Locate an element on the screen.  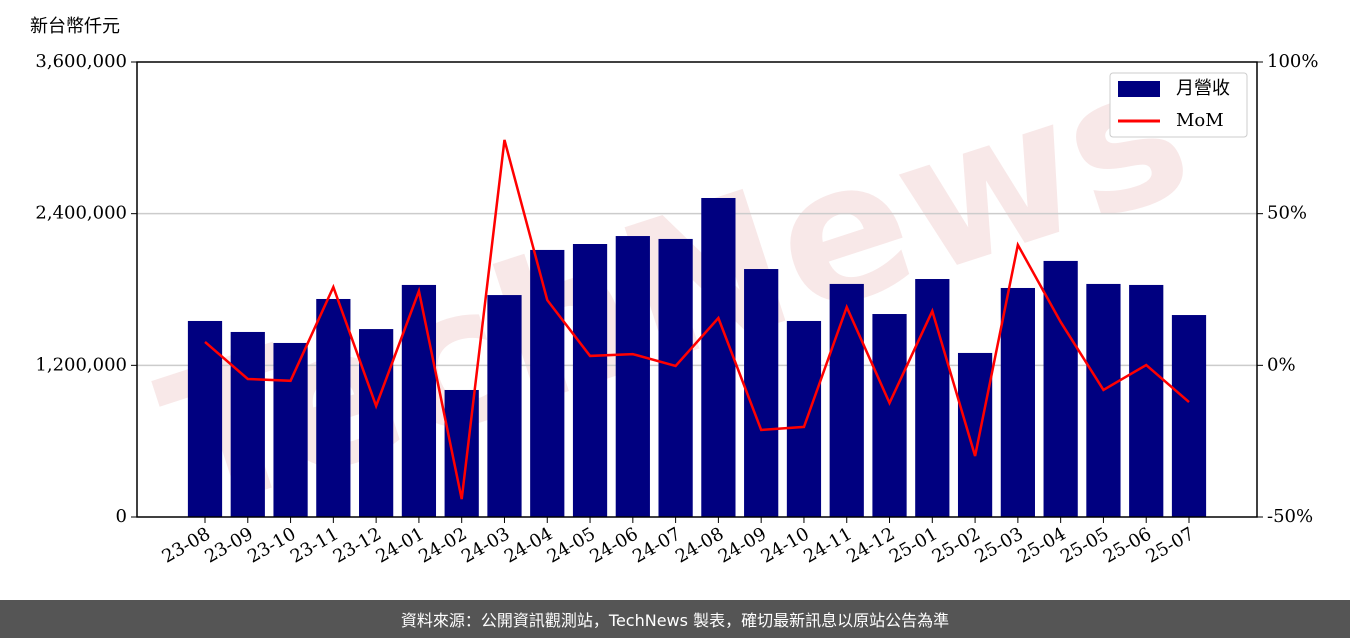
legend-label: MoM is located at coordinates (1200, 120).